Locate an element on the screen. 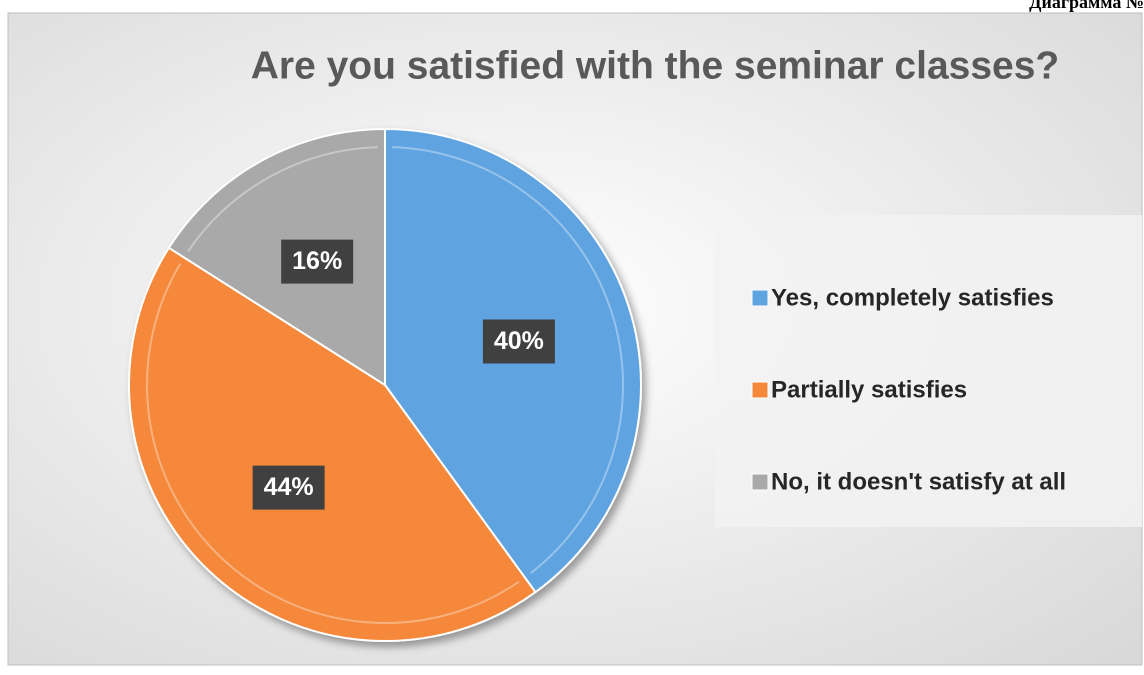 This screenshot has width=1144, height=675. pie-slice is located at coordinates (276, 257).